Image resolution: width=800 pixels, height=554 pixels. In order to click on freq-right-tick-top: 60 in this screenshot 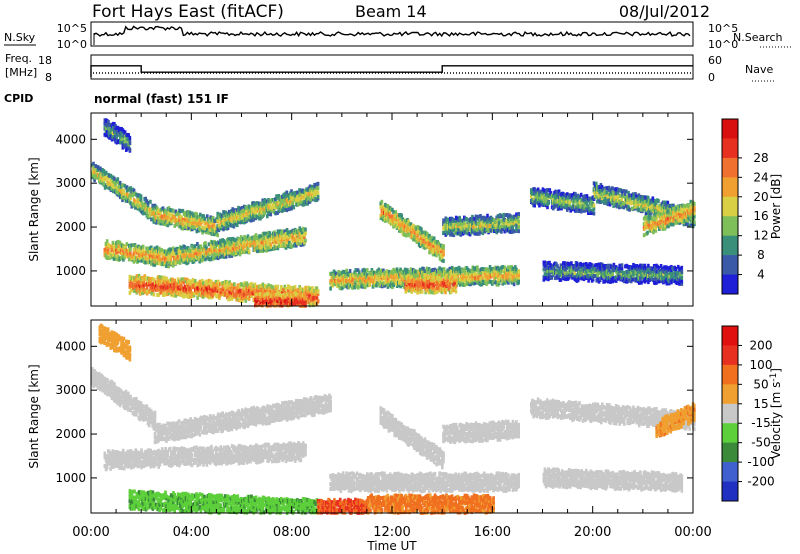, I will do `click(715, 60)`.